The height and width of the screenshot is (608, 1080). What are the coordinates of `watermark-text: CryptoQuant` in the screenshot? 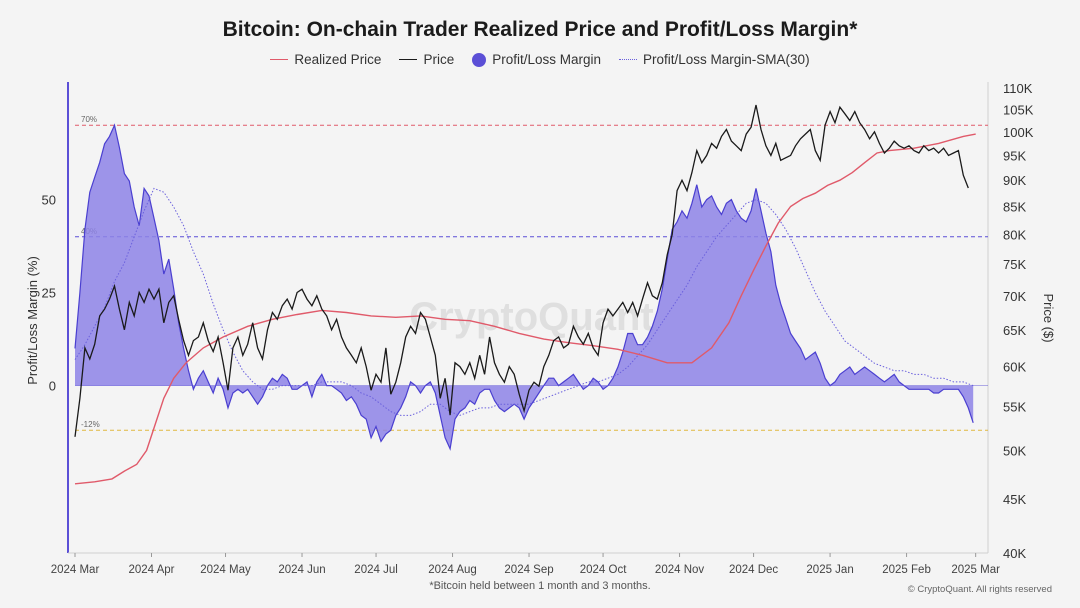 It's located at (531, 317).